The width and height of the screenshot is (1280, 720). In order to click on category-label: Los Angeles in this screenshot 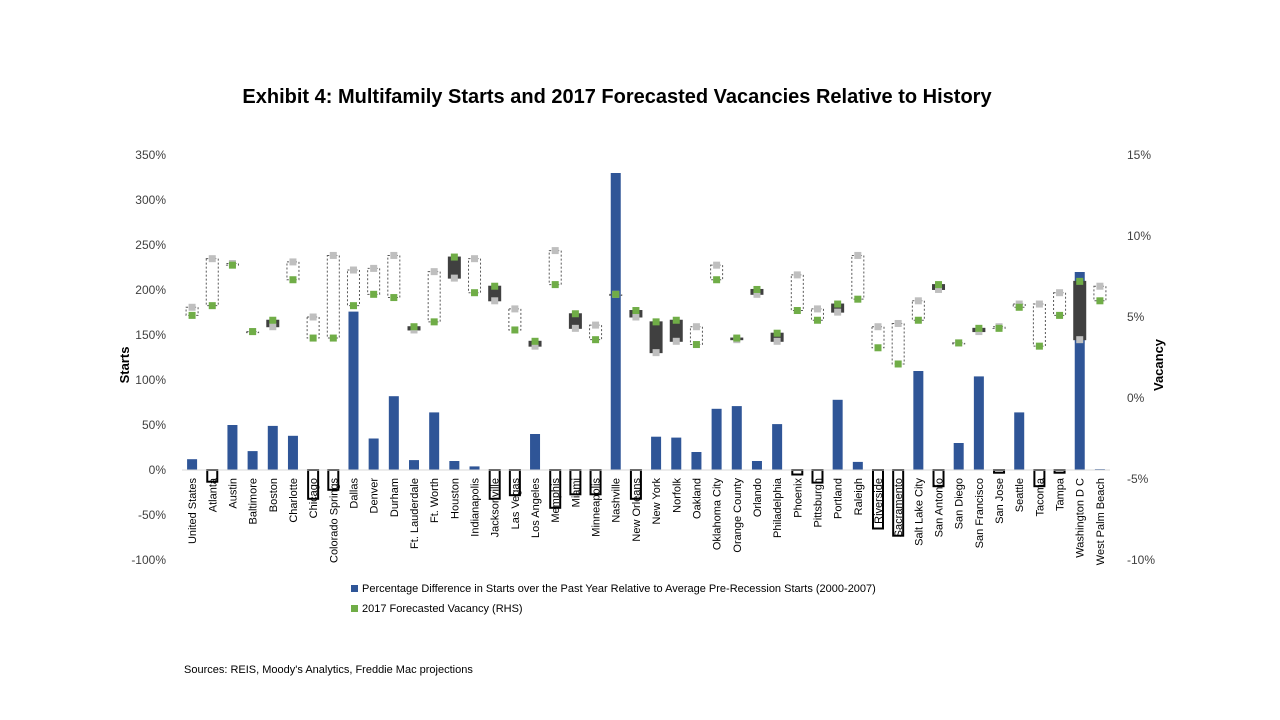, I will do `click(536, 508)`.